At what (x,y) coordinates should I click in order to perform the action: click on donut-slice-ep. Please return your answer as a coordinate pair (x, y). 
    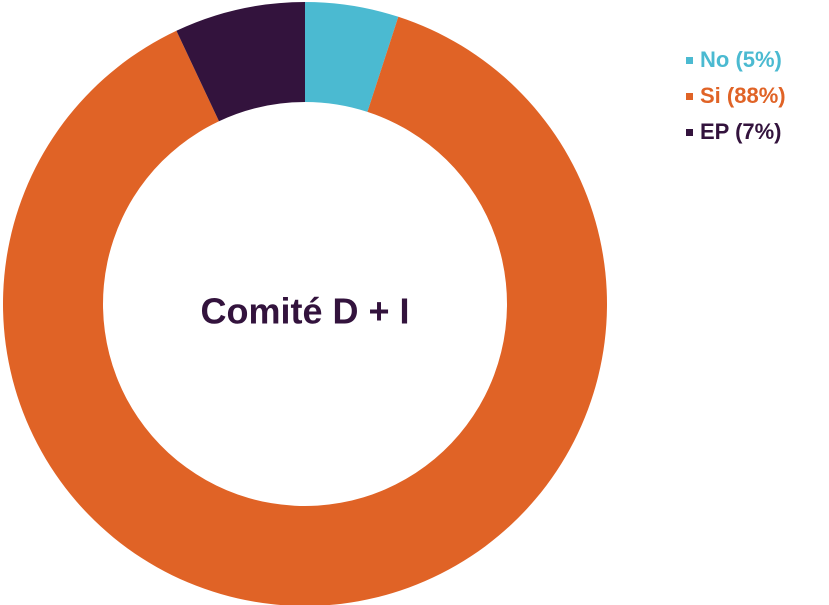
    Looking at the image, I should click on (240, 62).